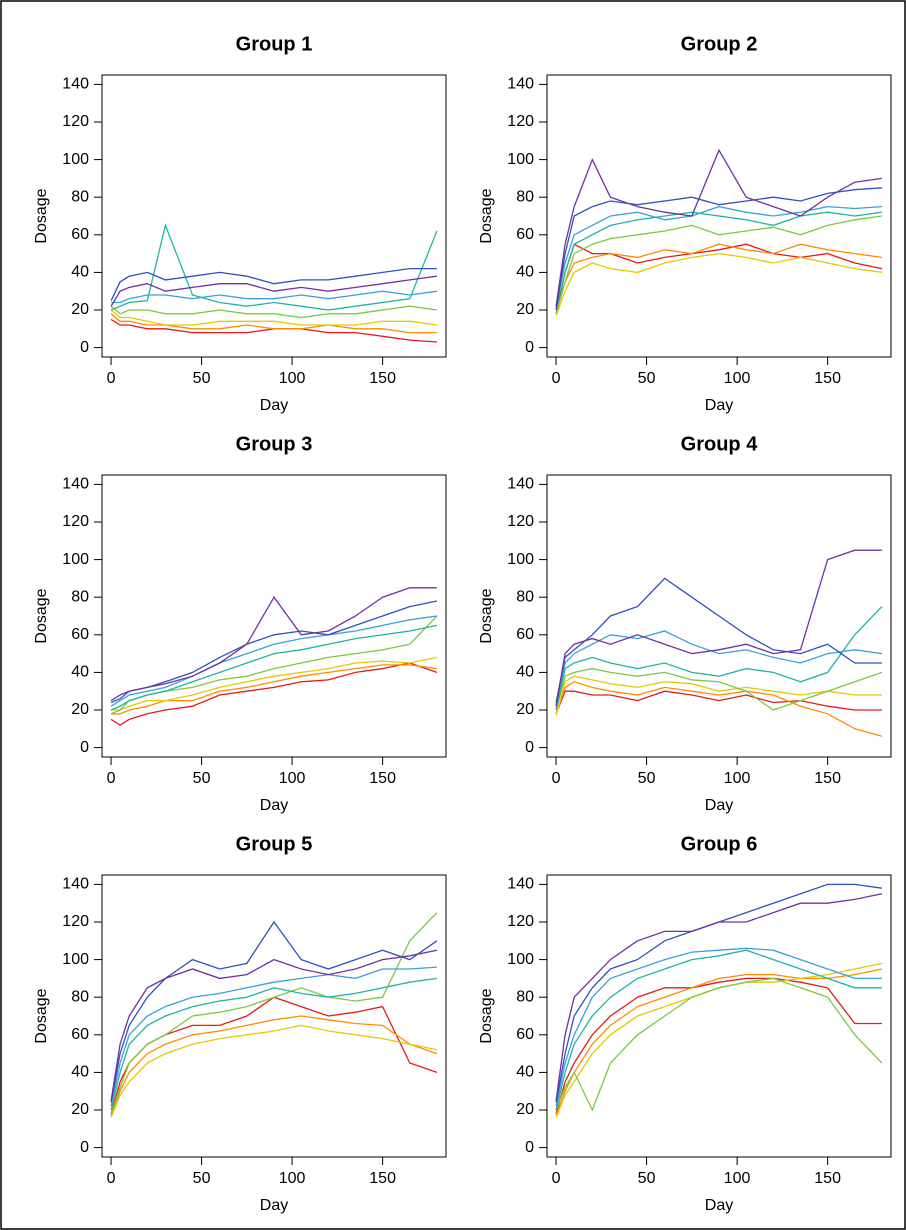  Describe the element at coordinates (274, 844) in the screenshot. I see `panel-title: Group 5` at that location.